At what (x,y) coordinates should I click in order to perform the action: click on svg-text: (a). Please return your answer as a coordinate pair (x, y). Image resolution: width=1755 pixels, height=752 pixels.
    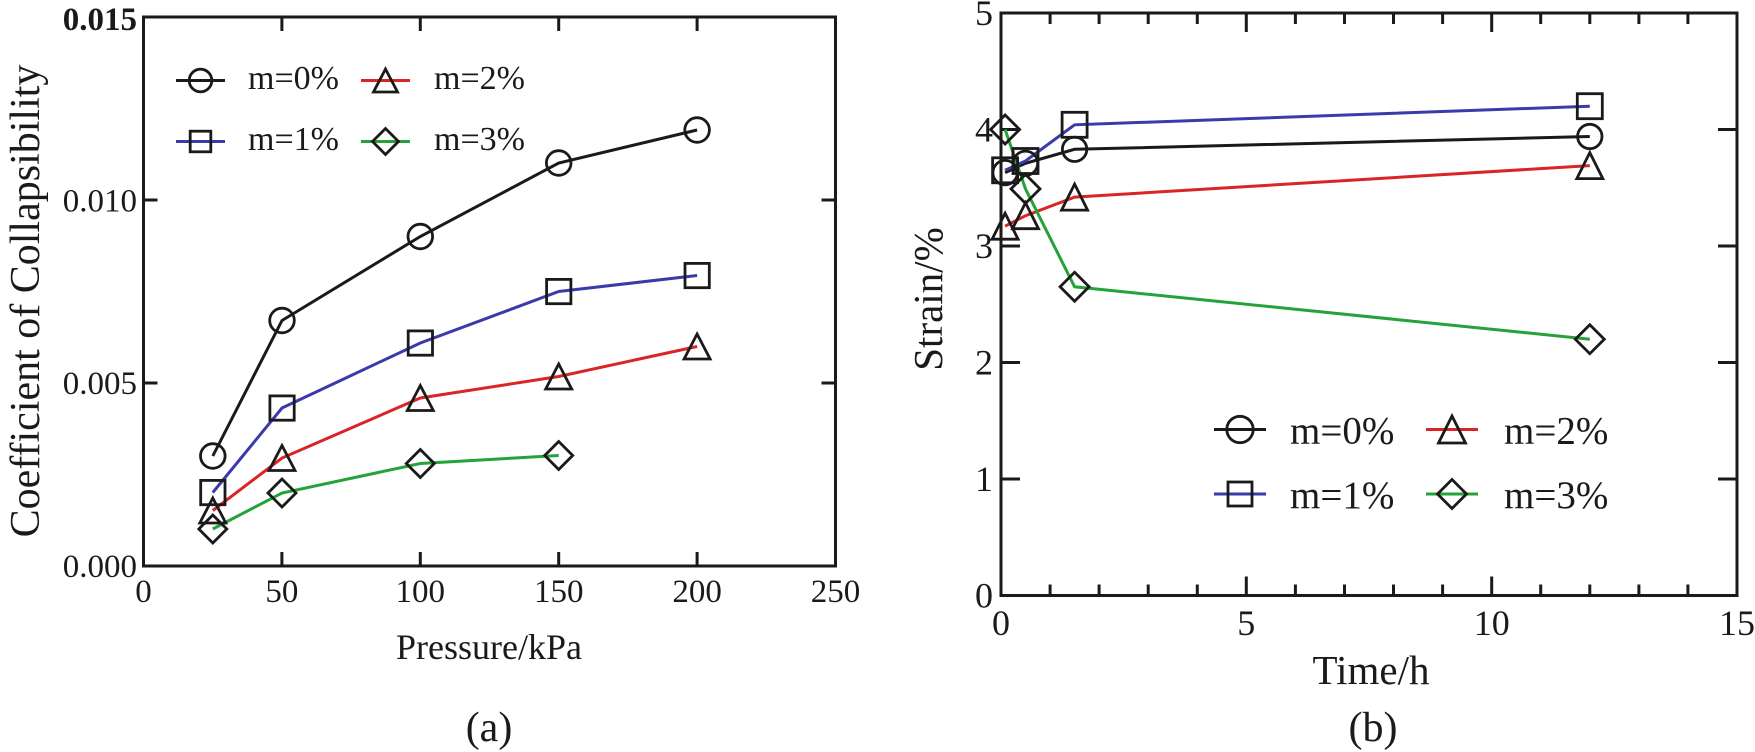
    Looking at the image, I should click on (489, 728).